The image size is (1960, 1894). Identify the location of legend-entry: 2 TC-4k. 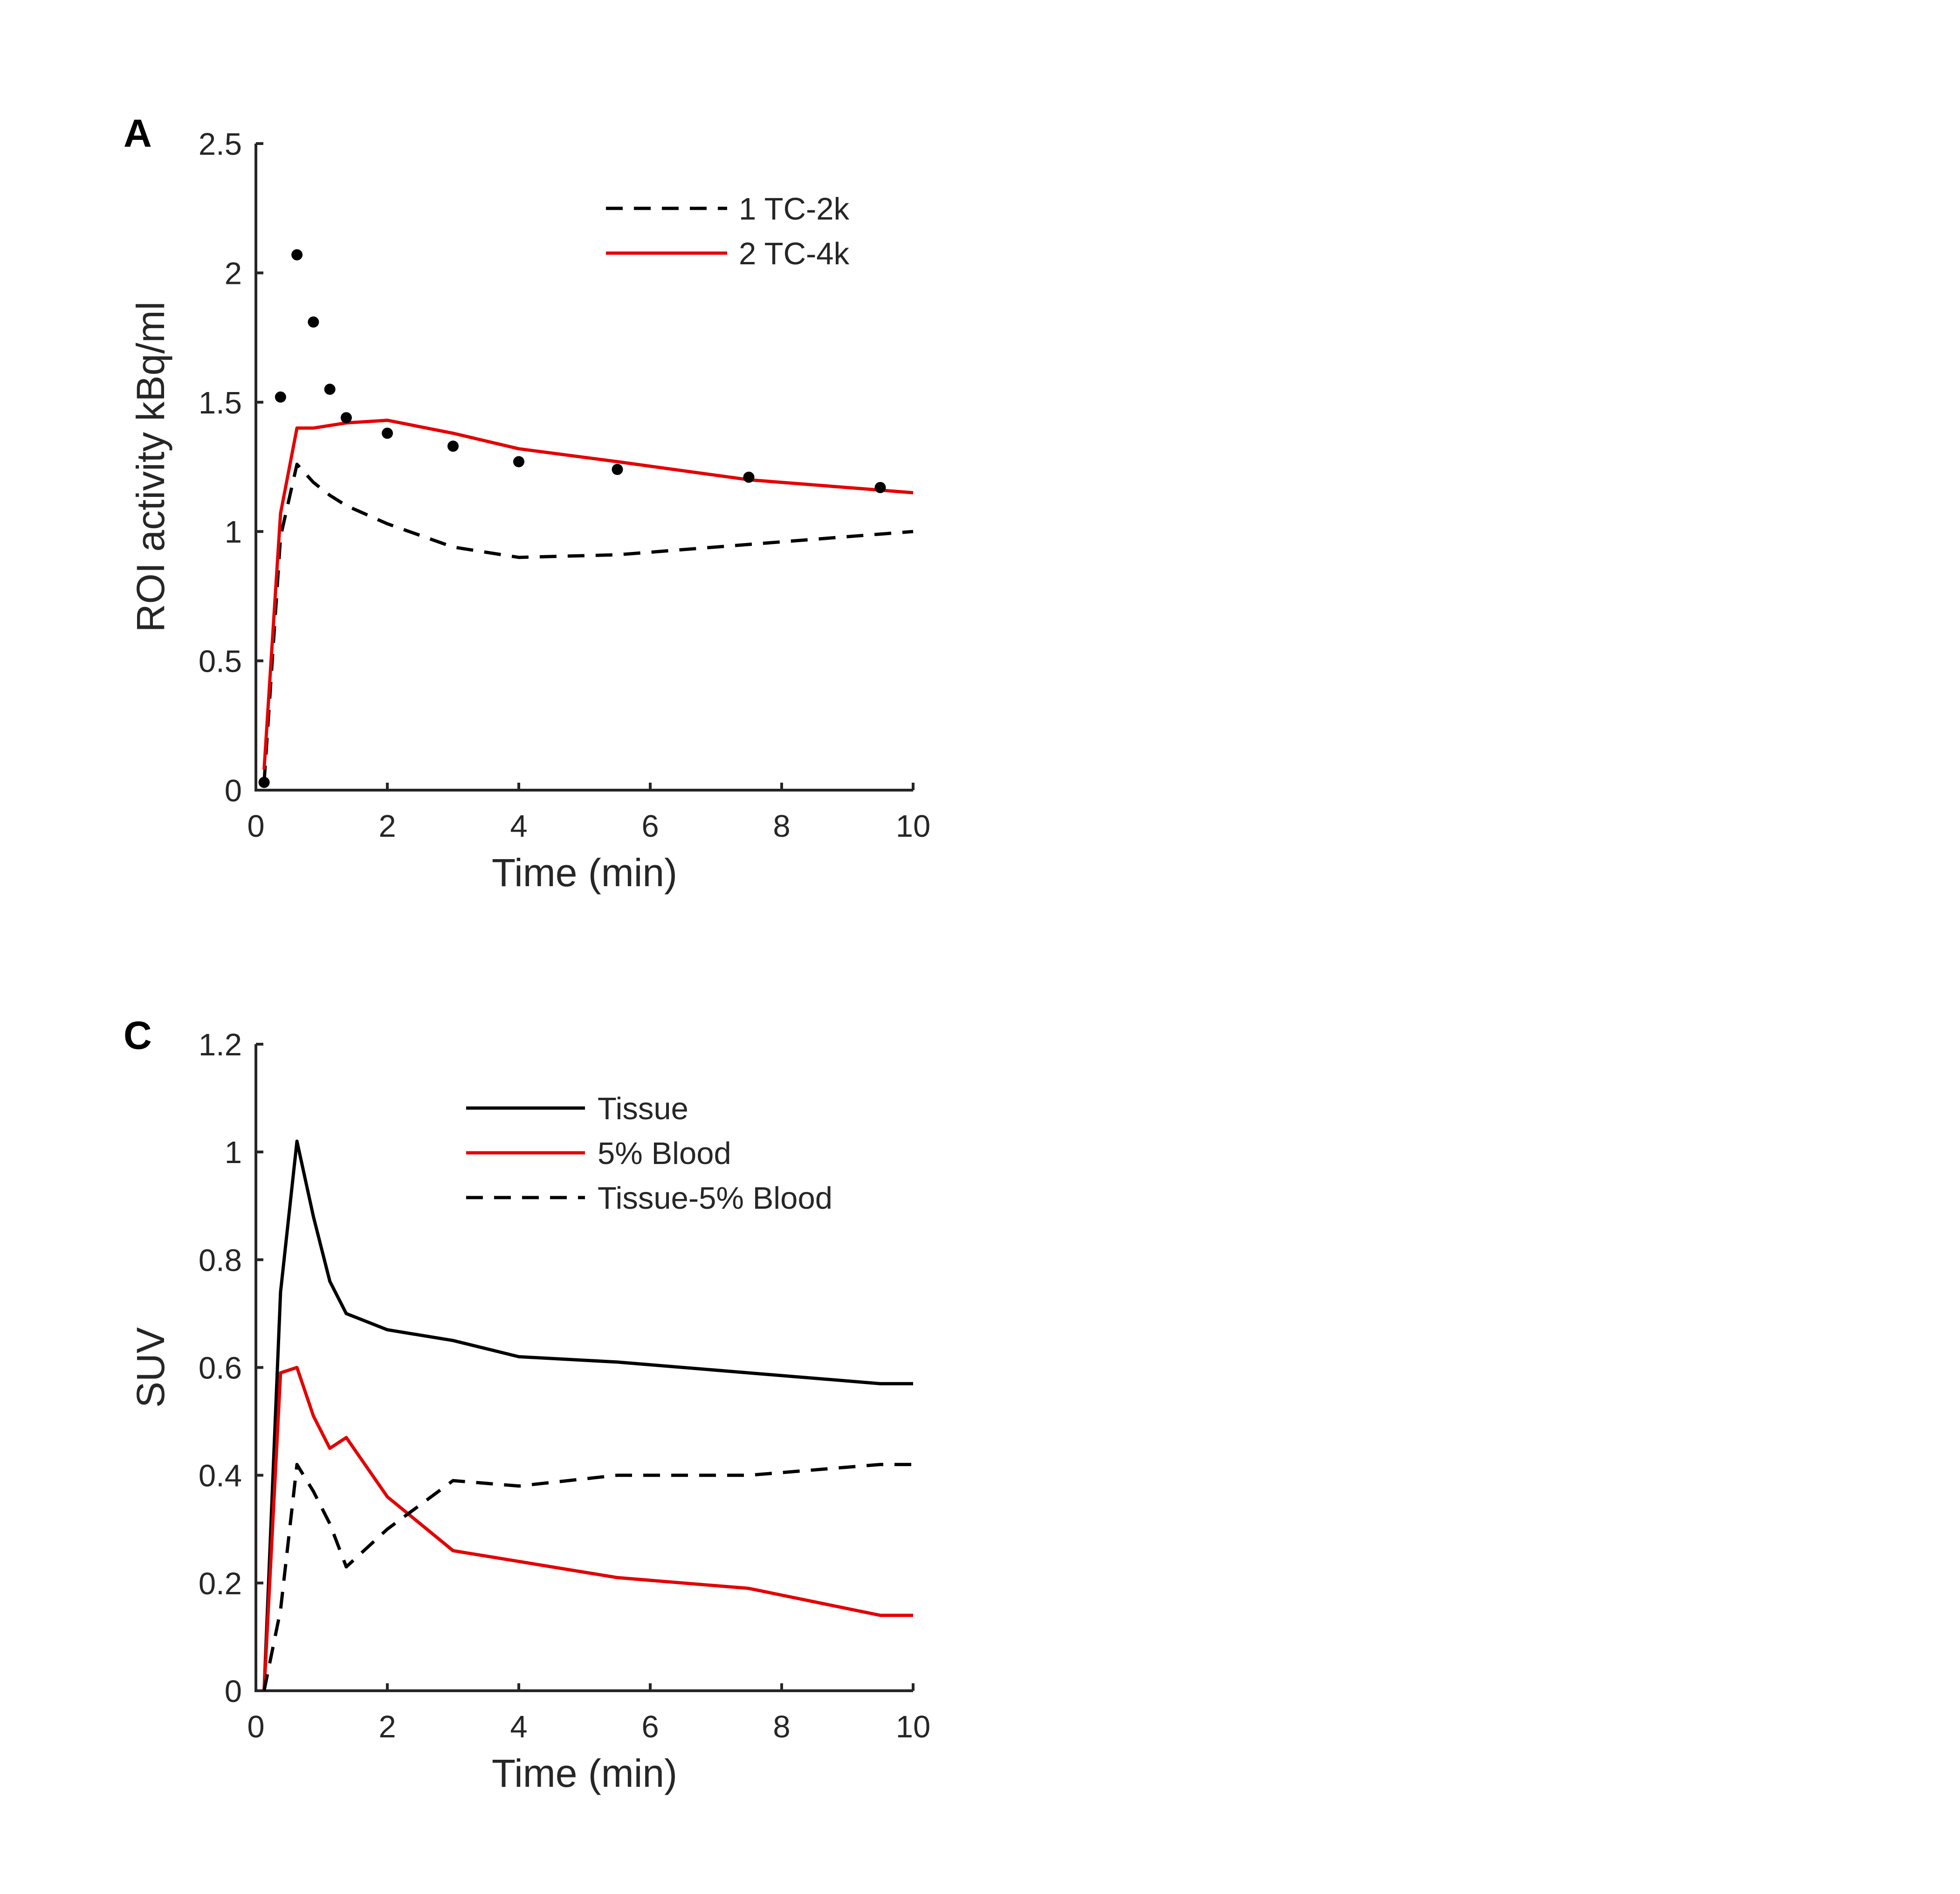
(728, 253).